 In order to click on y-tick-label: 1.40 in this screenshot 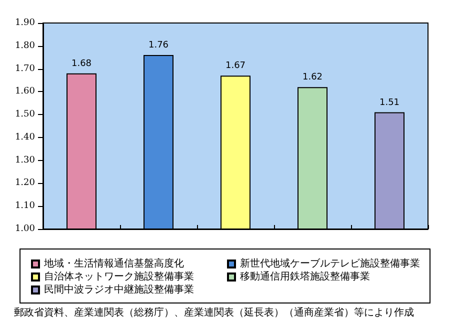, I will do `click(25, 137)`.